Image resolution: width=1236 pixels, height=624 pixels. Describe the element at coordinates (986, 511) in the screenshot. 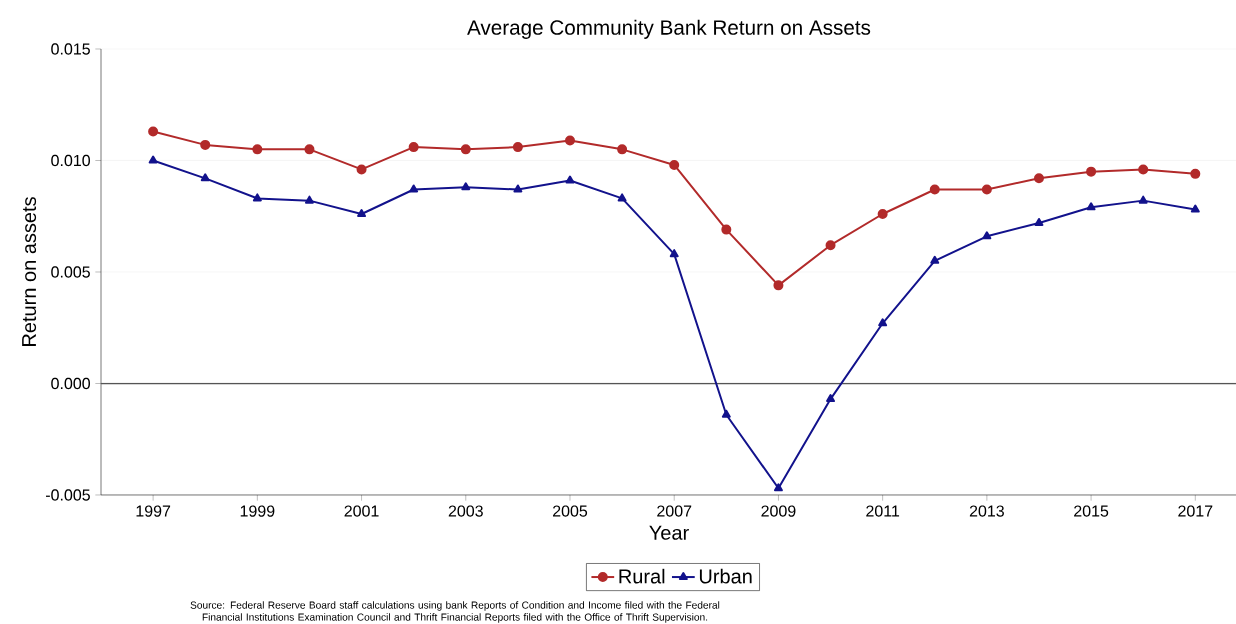

I see `x-tick-label: 2013` at that location.